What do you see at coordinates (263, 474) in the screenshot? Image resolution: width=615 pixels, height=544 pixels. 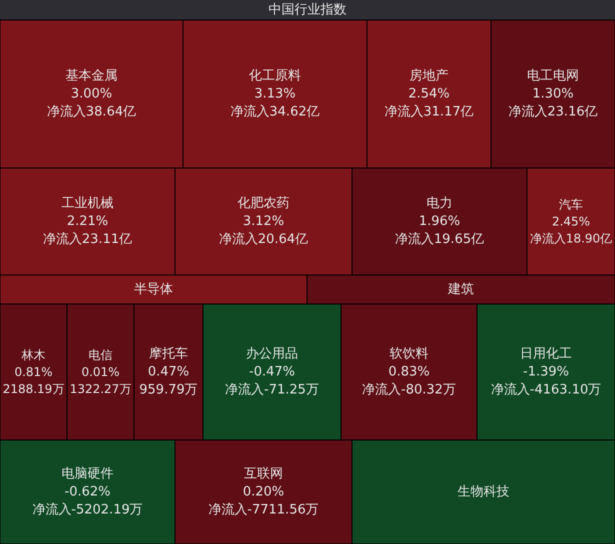 I see `category-label: 互联网` at bounding box center [263, 474].